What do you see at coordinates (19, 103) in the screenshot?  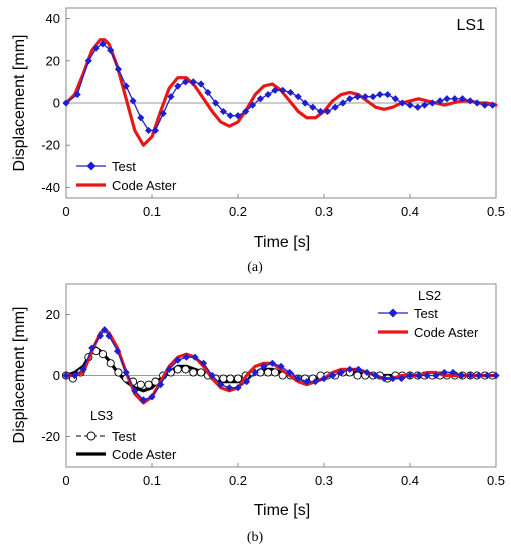 I see `y-axis-label-a: Displacement [mm]` at bounding box center [19, 103].